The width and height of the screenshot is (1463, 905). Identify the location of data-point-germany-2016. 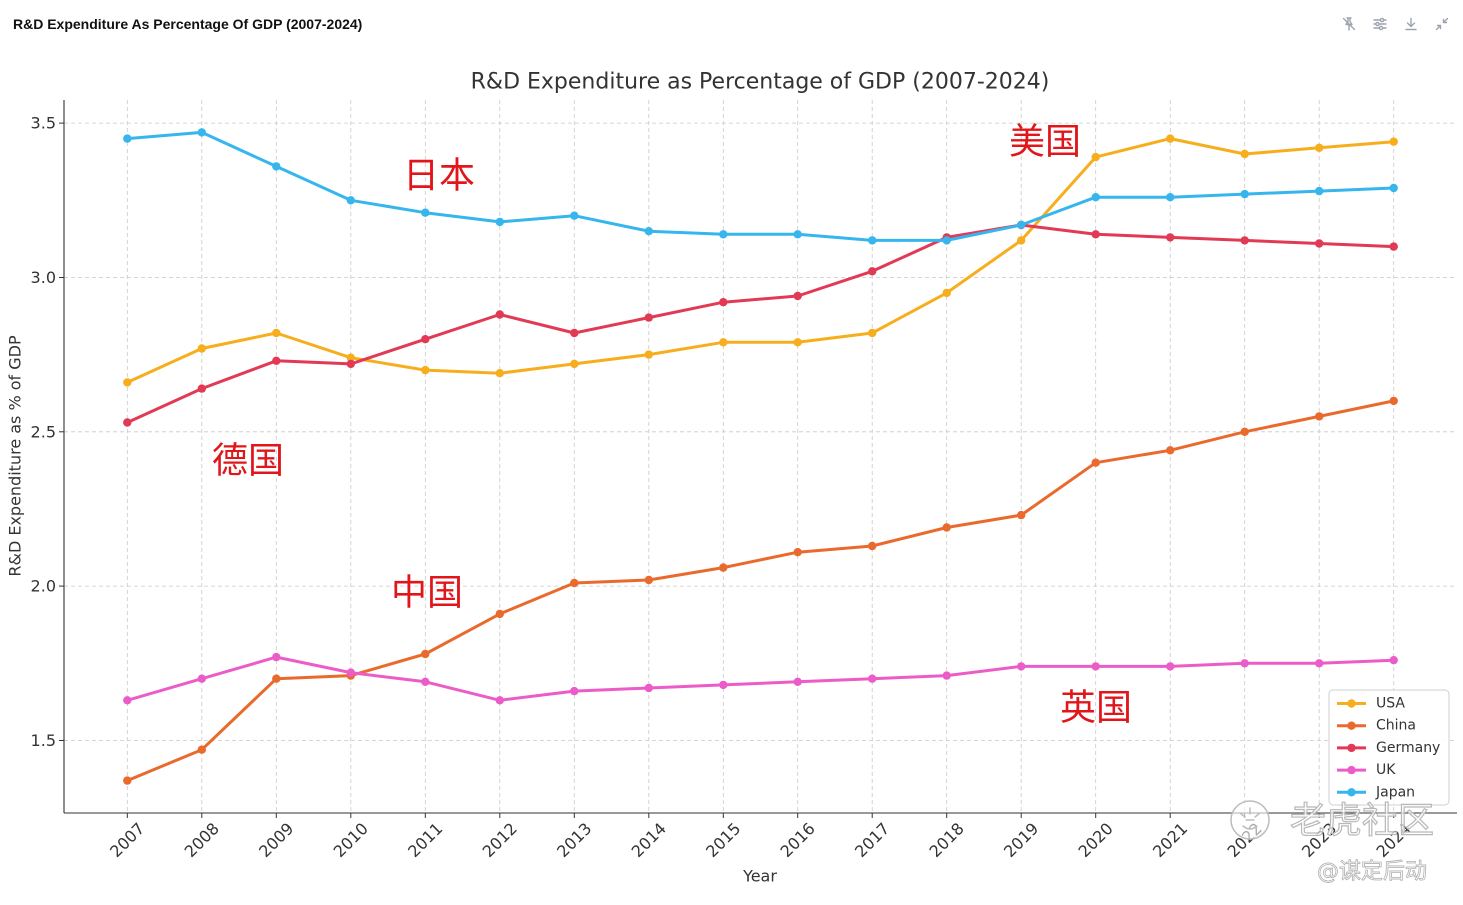
(797, 296).